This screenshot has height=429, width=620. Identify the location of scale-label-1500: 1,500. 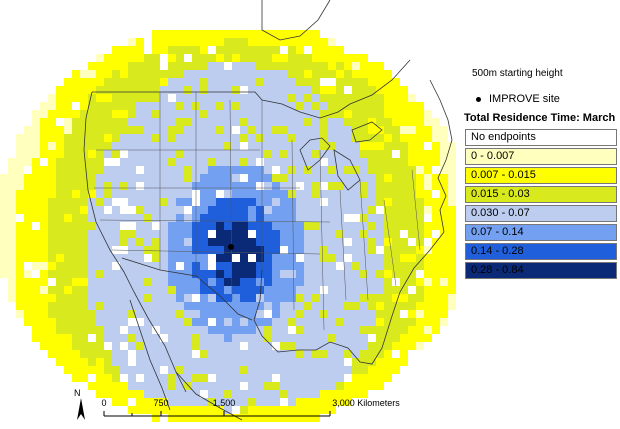
(224, 403).